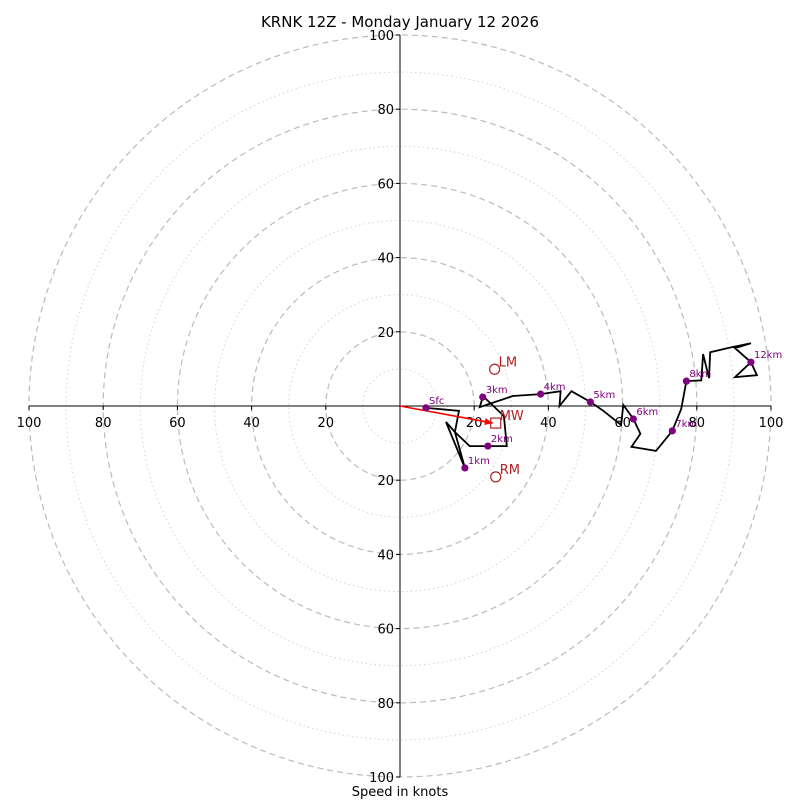 This screenshot has width=800, height=800. Describe the element at coordinates (686, 381) in the screenshot. I see `height-marker-8km` at that location.